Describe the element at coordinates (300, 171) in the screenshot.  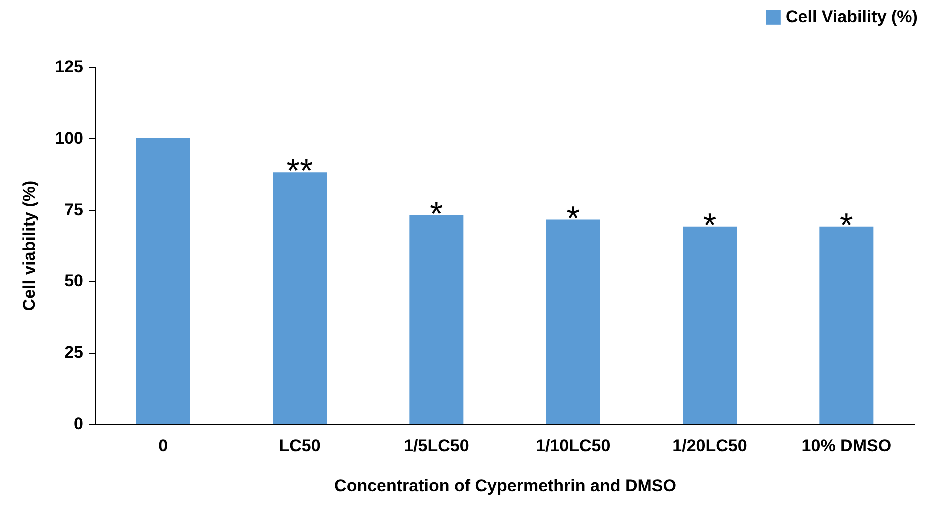
I see `annotation: **` at that location.